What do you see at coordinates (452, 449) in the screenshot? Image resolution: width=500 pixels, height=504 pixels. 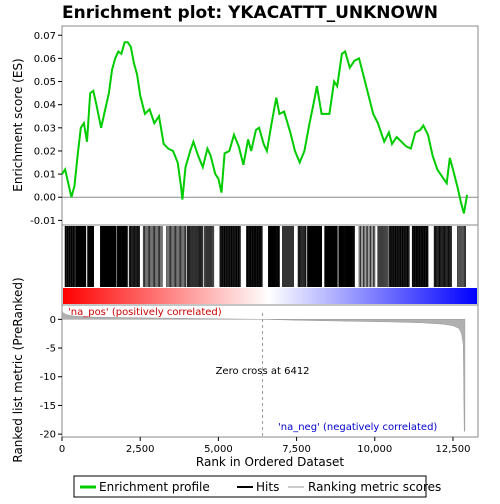 I see `x-tick-label: 12,500` at bounding box center [452, 449].